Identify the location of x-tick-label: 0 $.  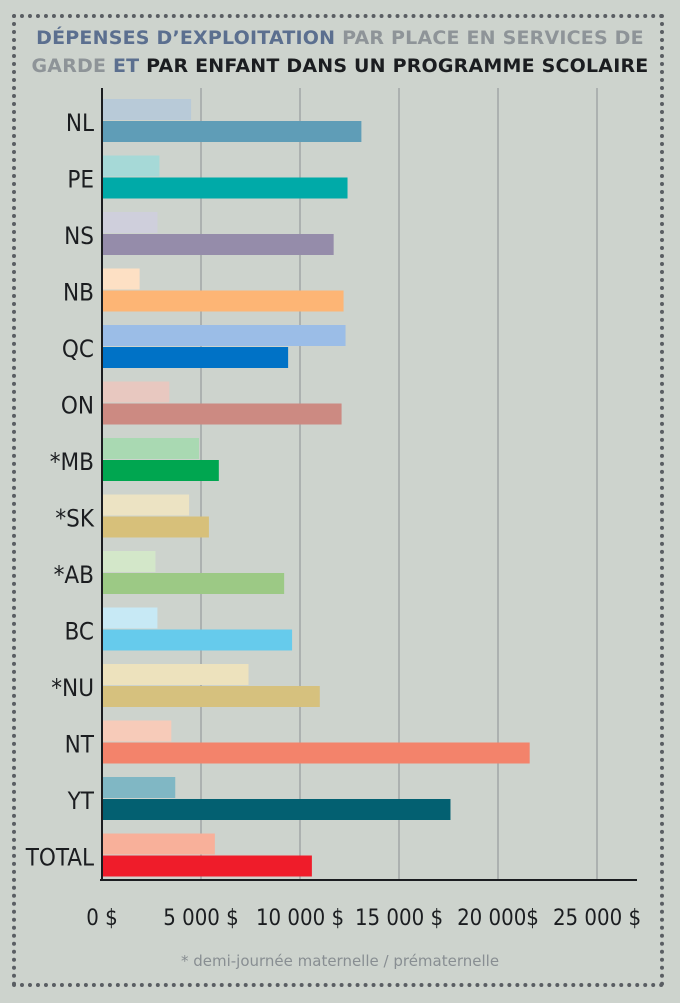
(101, 918).